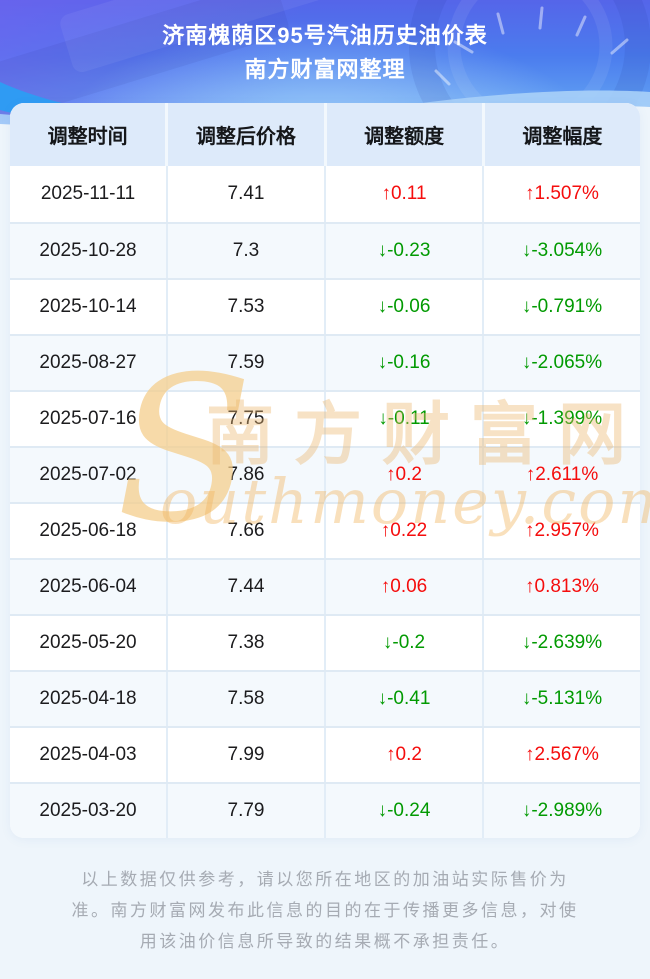 The image size is (650, 979). Describe the element at coordinates (89, 194) in the screenshot. I see `row-date: 2025-11-11` at that location.